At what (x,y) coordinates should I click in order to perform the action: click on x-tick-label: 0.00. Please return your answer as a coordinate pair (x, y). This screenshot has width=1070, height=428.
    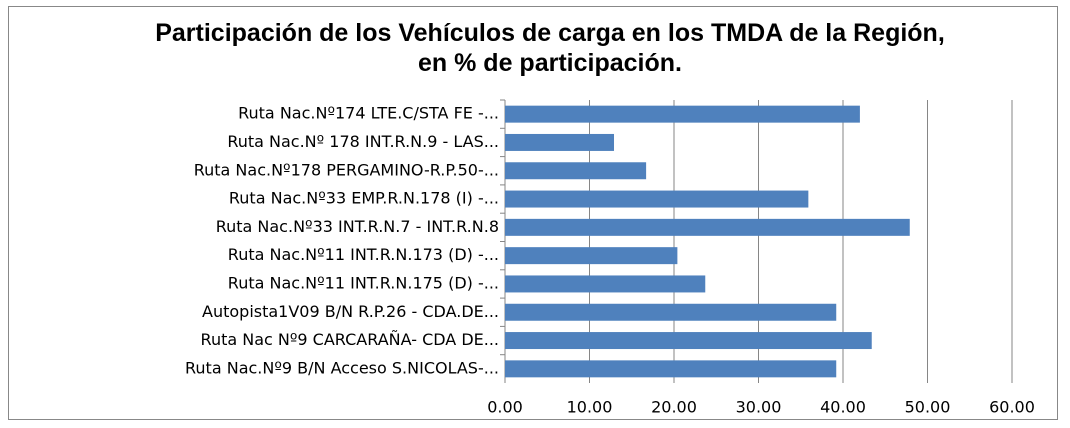
    Looking at the image, I should click on (505, 407).